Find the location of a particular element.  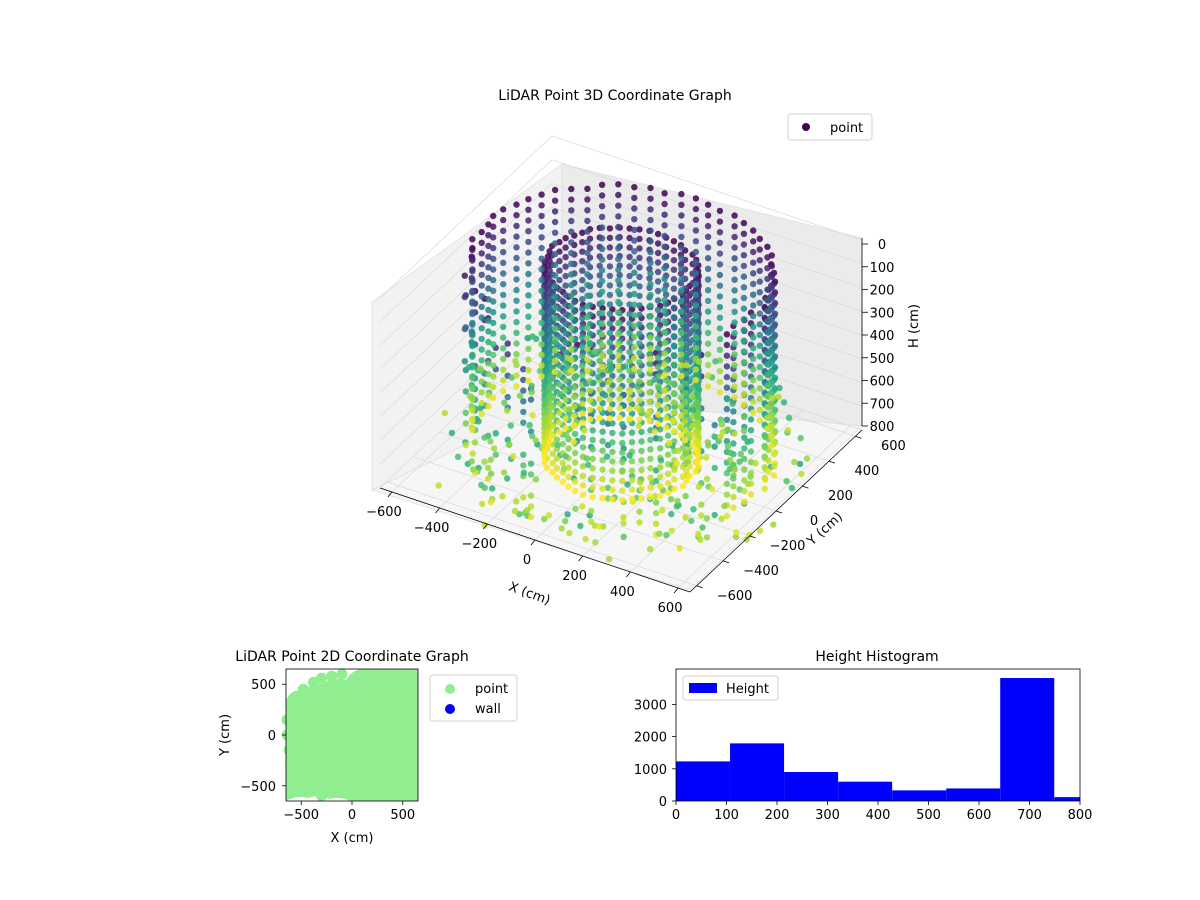

point-cloud-3d is located at coordinates (623, 372).